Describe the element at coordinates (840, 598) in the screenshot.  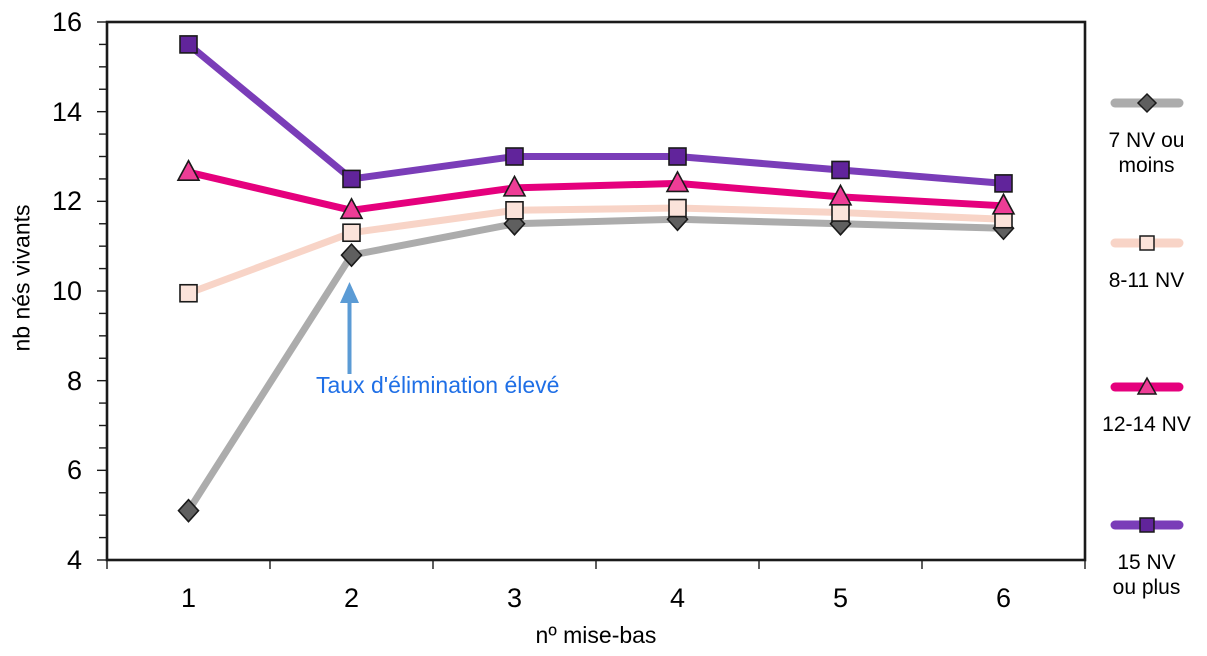
I see `x-tick-label: 5` at that location.